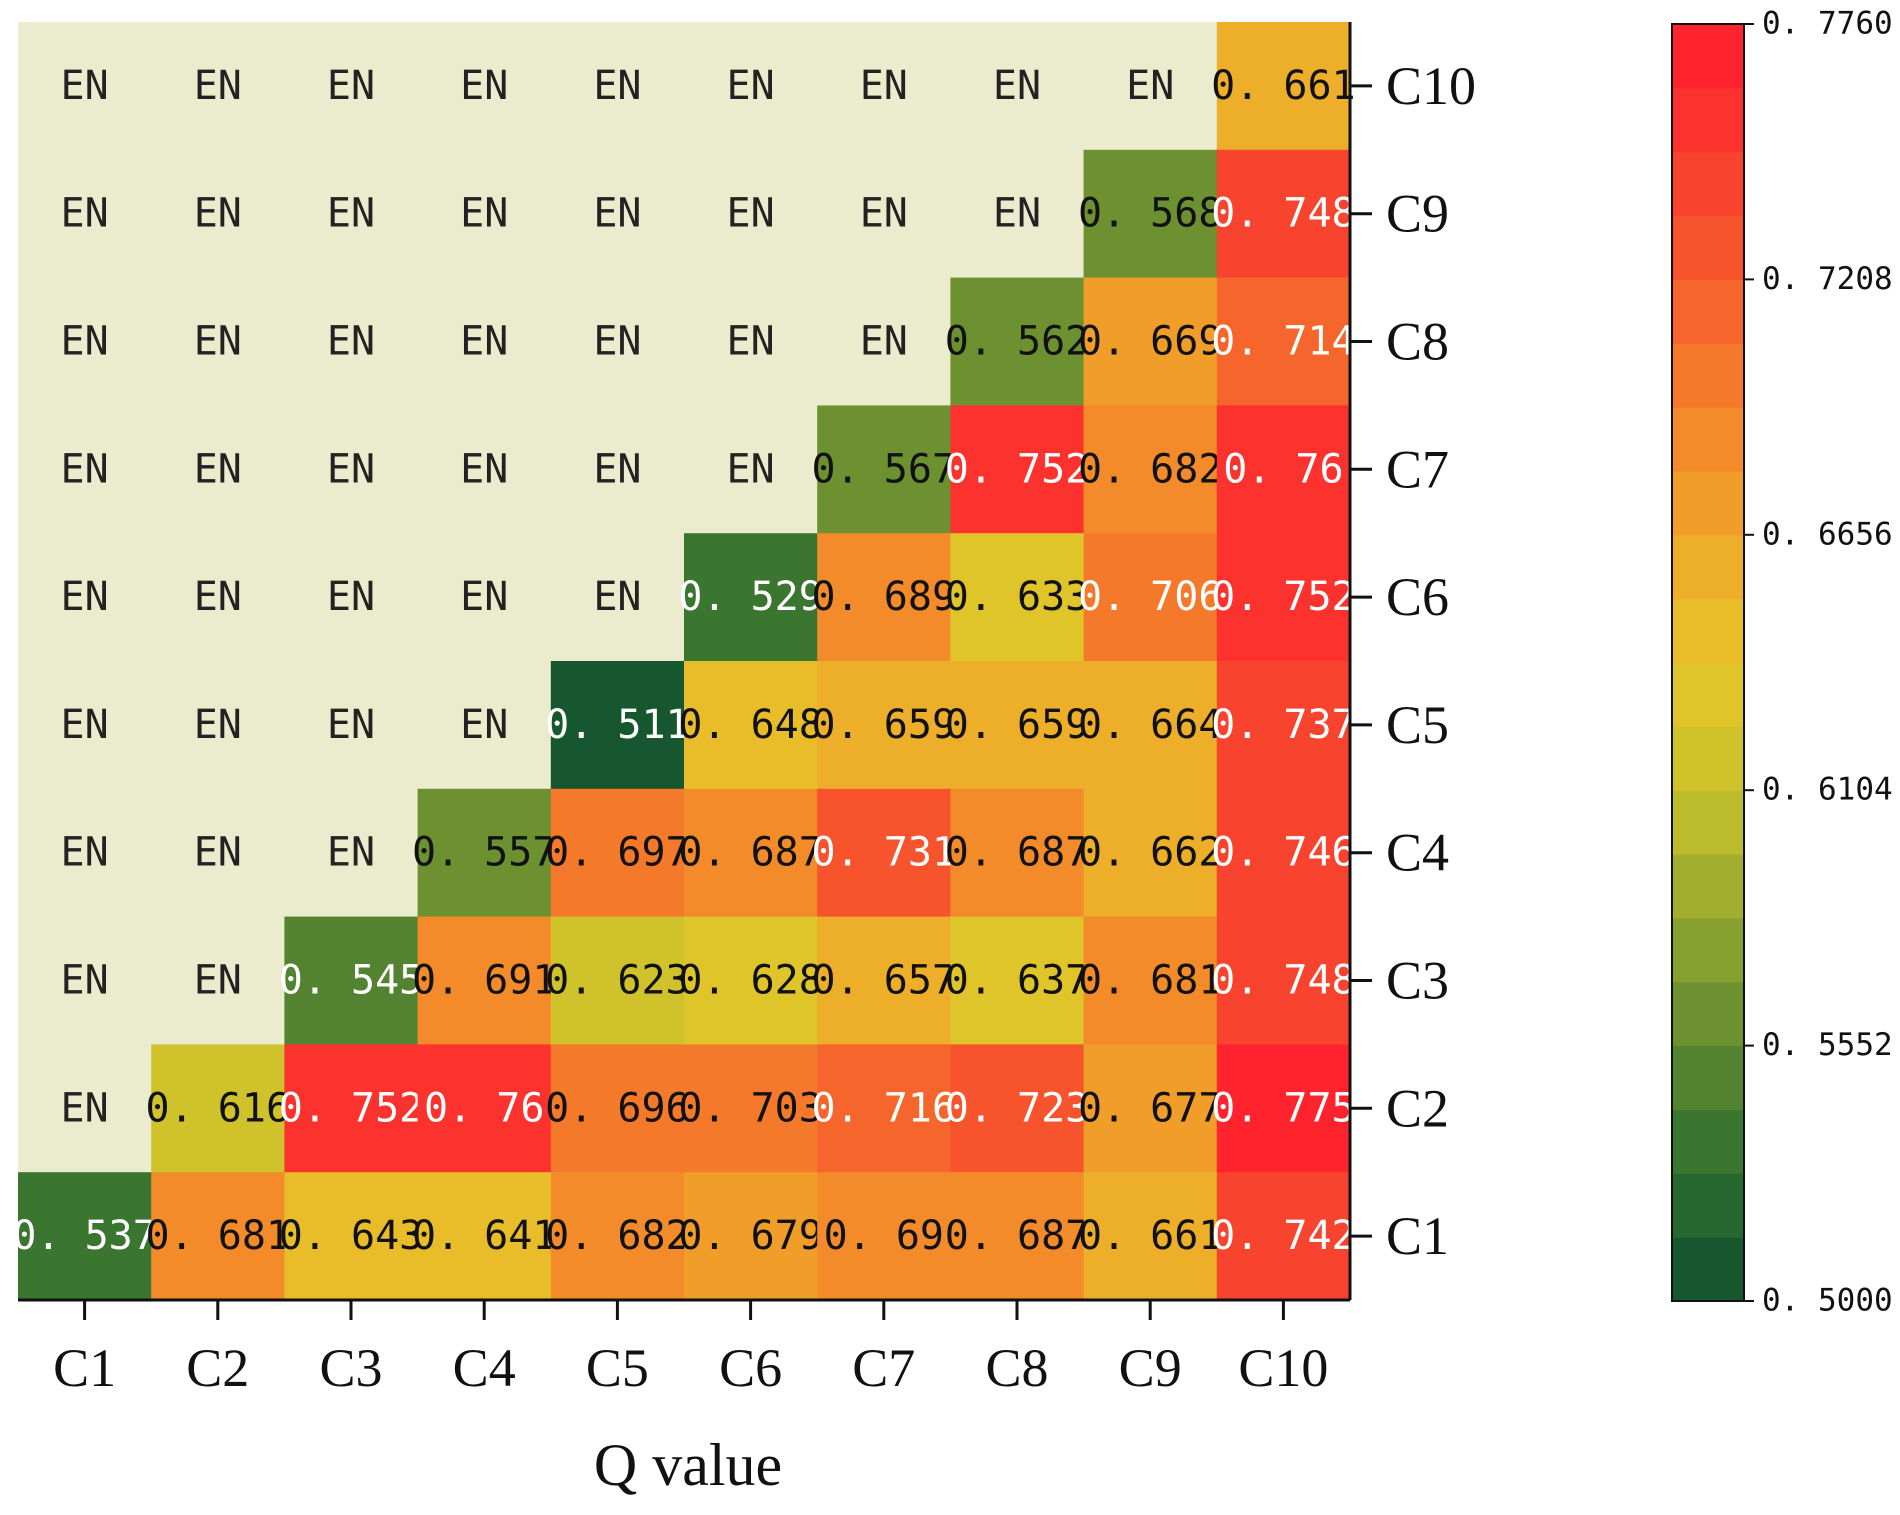  I want to click on x-tick-label: C5, so click(617, 1368).